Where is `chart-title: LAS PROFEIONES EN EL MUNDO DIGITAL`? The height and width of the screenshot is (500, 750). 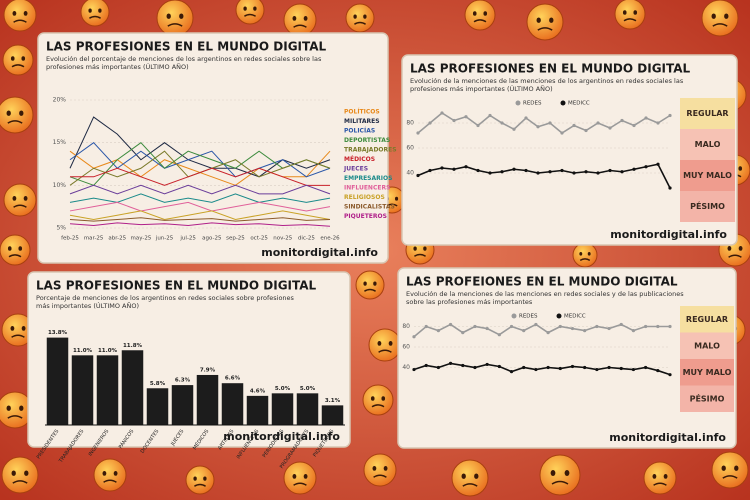 chart-title: LAS PROFEIONES EN EL MUNDO DIGITAL is located at coordinates (542, 282).